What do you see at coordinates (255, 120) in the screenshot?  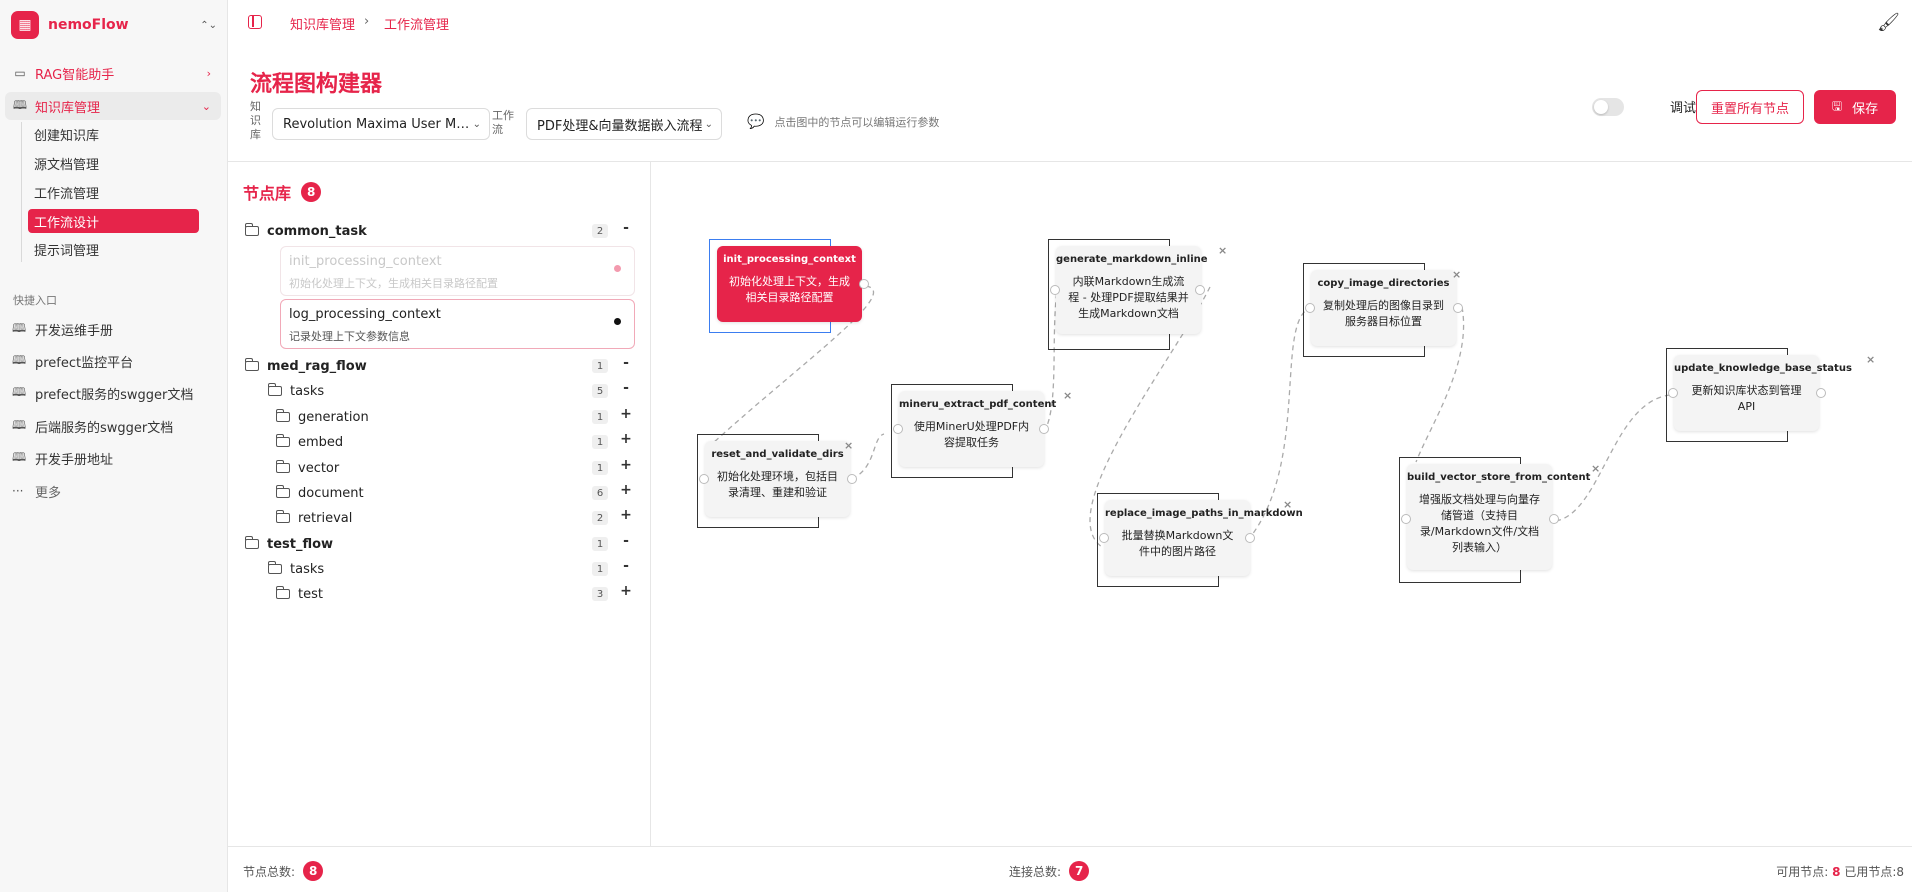 I see `kb-select-label: 知识库` at bounding box center [255, 120].